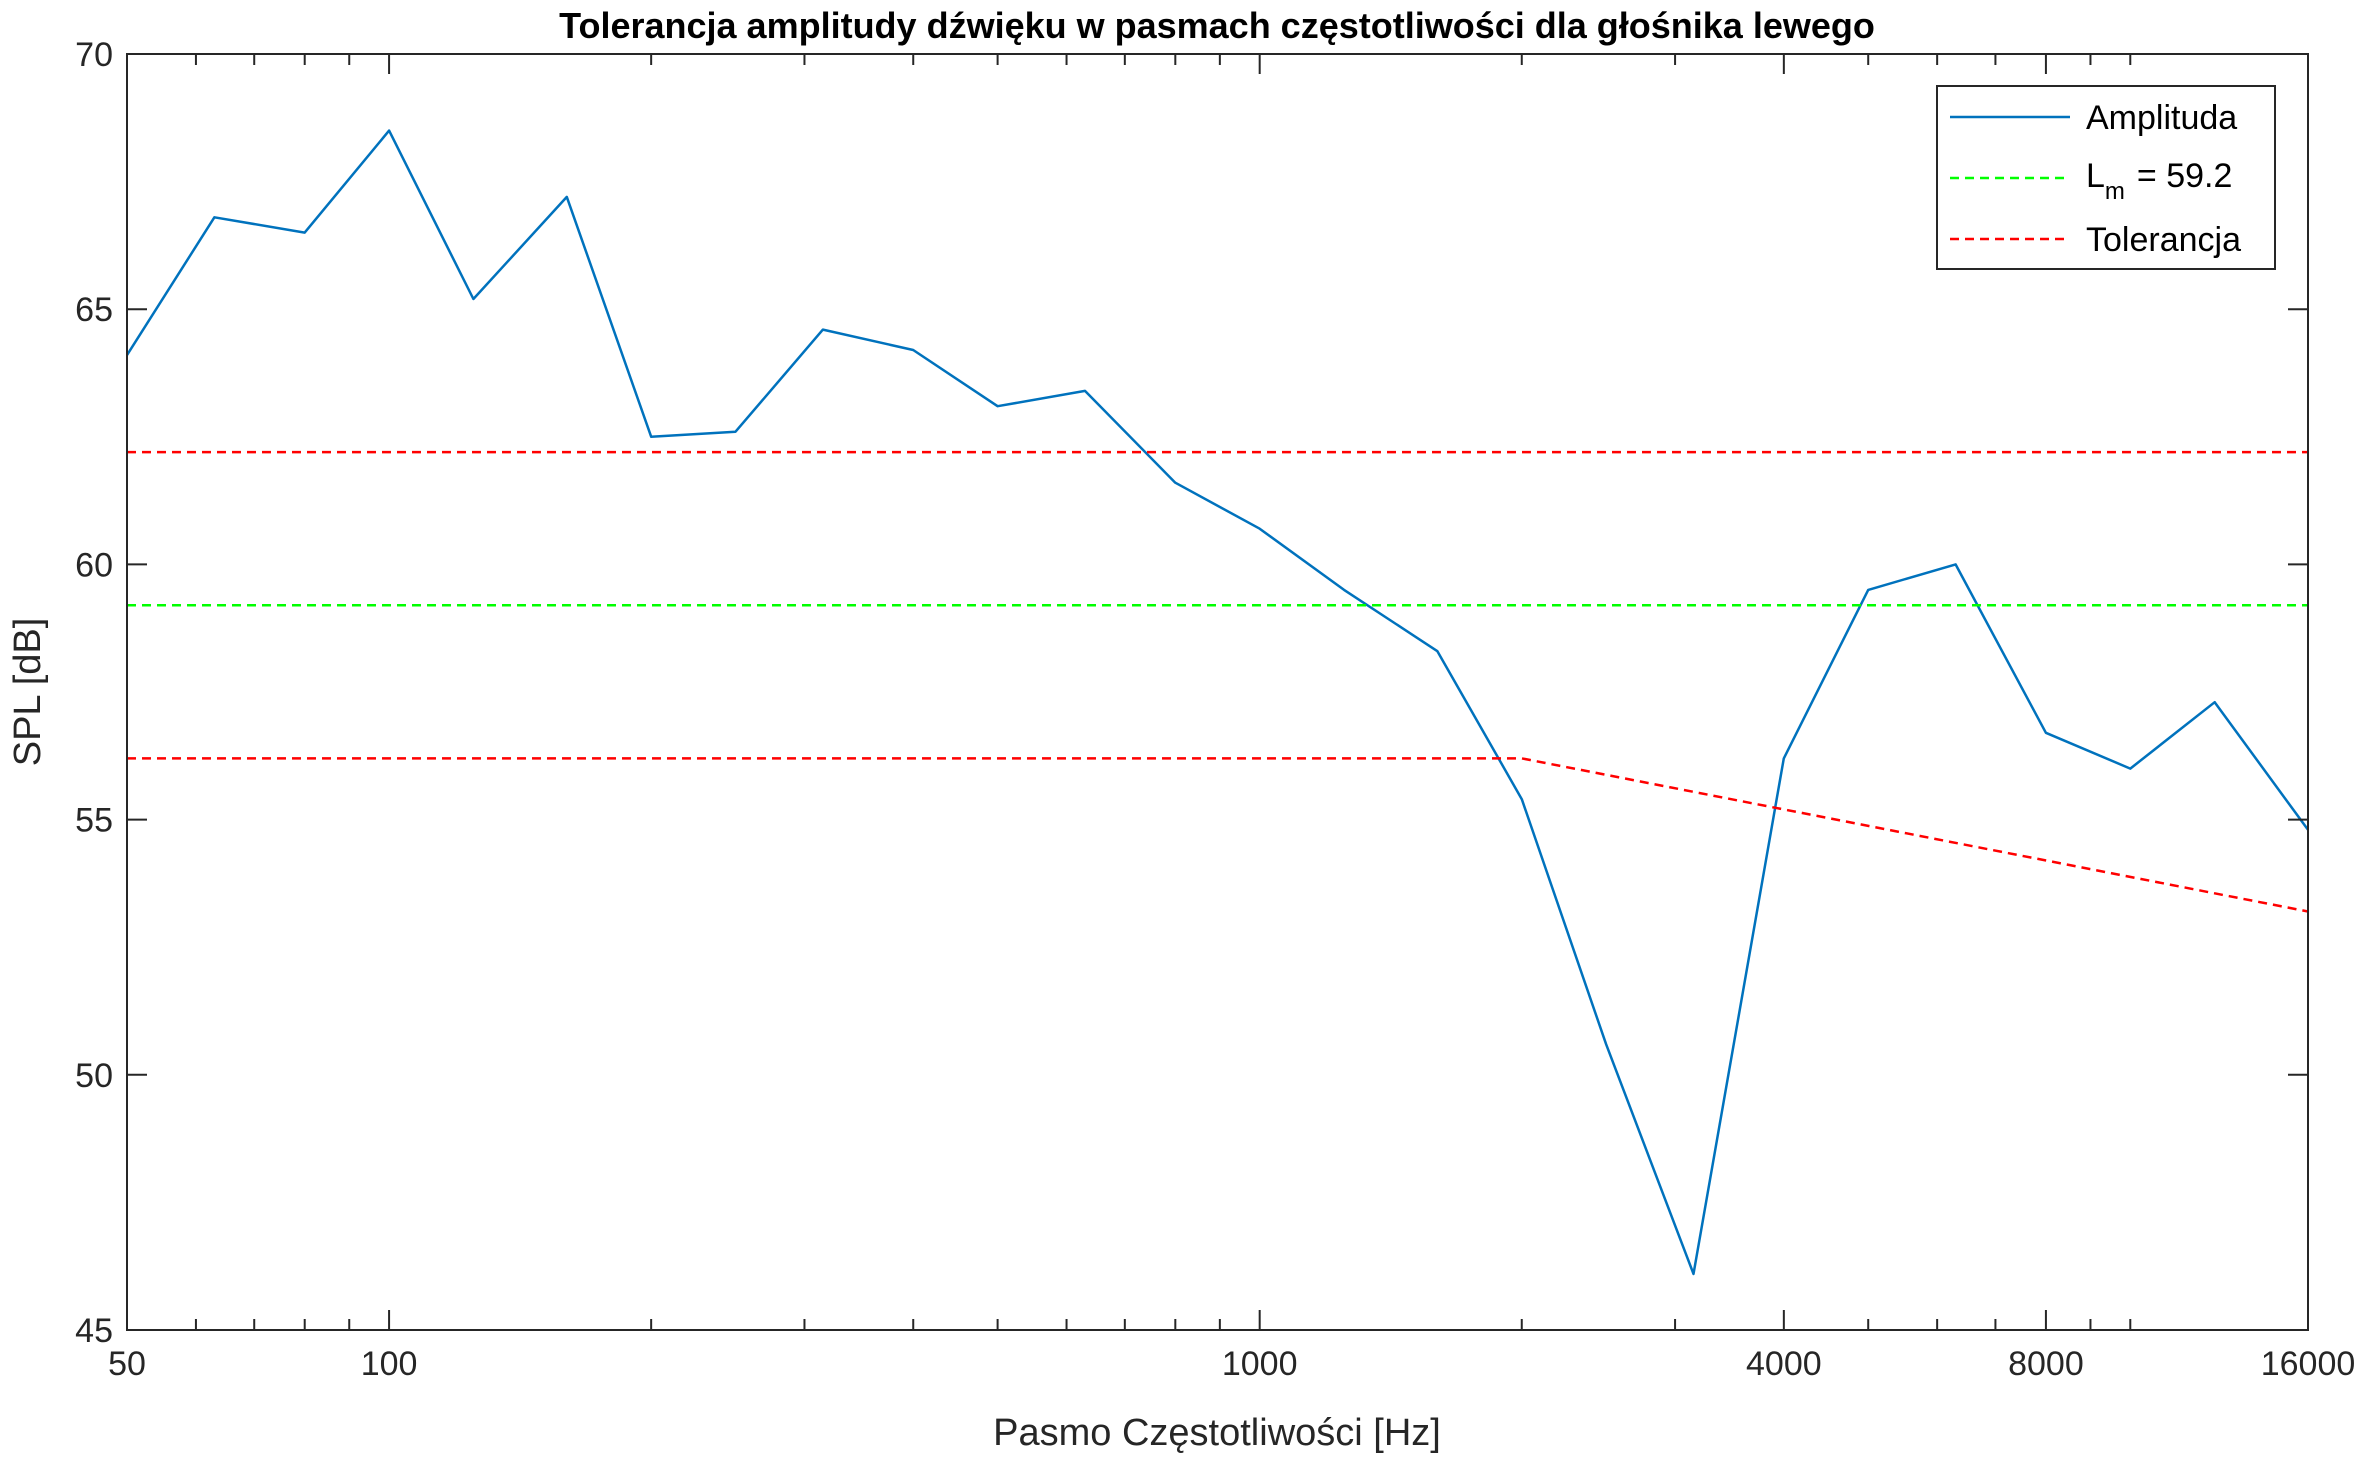  What do you see at coordinates (94, 821) in the screenshot?
I see `y-tick-label: 55` at bounding box center [94, 821].